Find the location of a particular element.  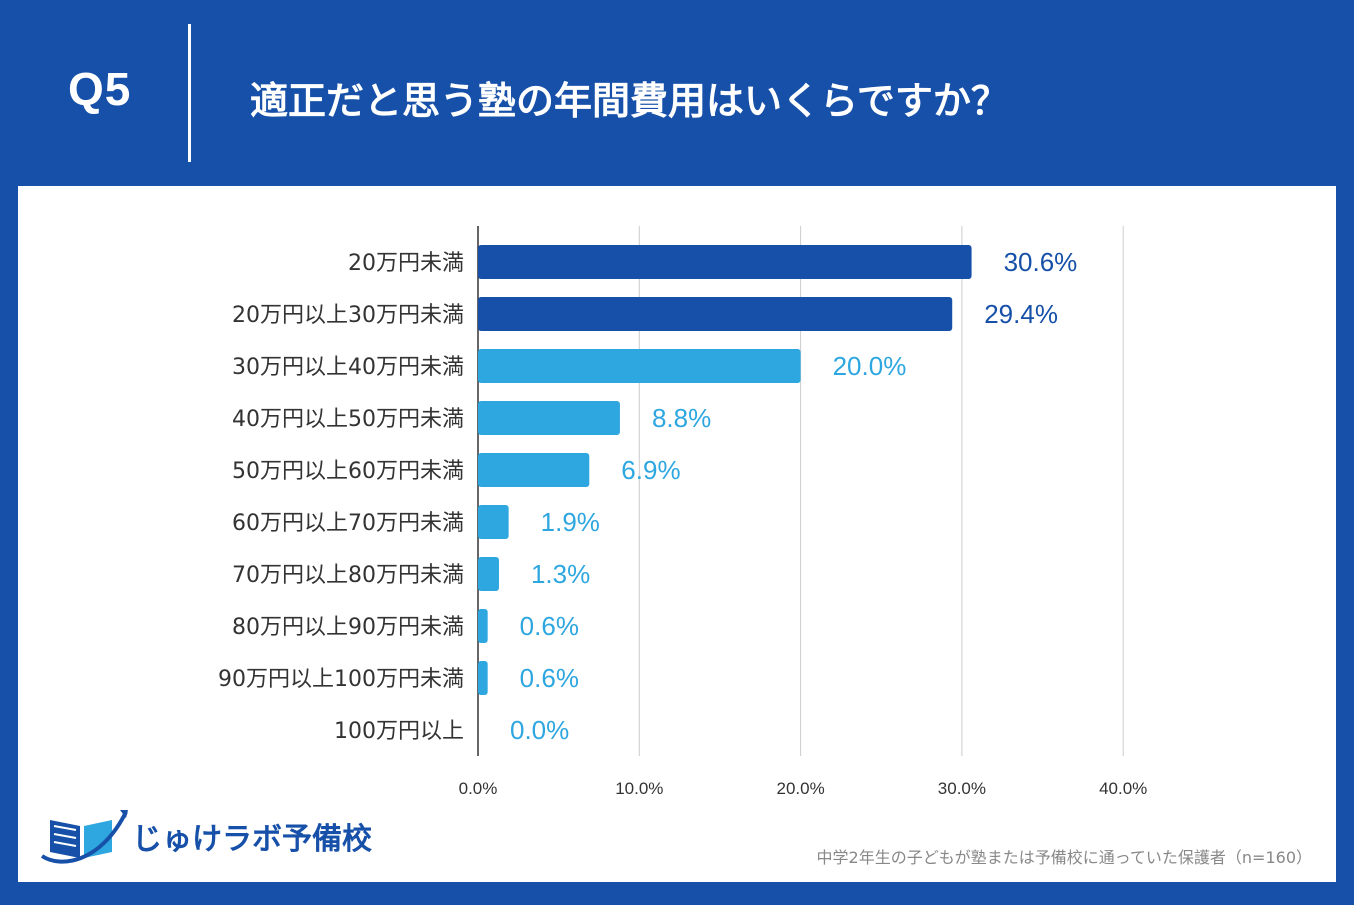

category-label: 60万円以上70万円未満 is located at coordinates (348, 523).